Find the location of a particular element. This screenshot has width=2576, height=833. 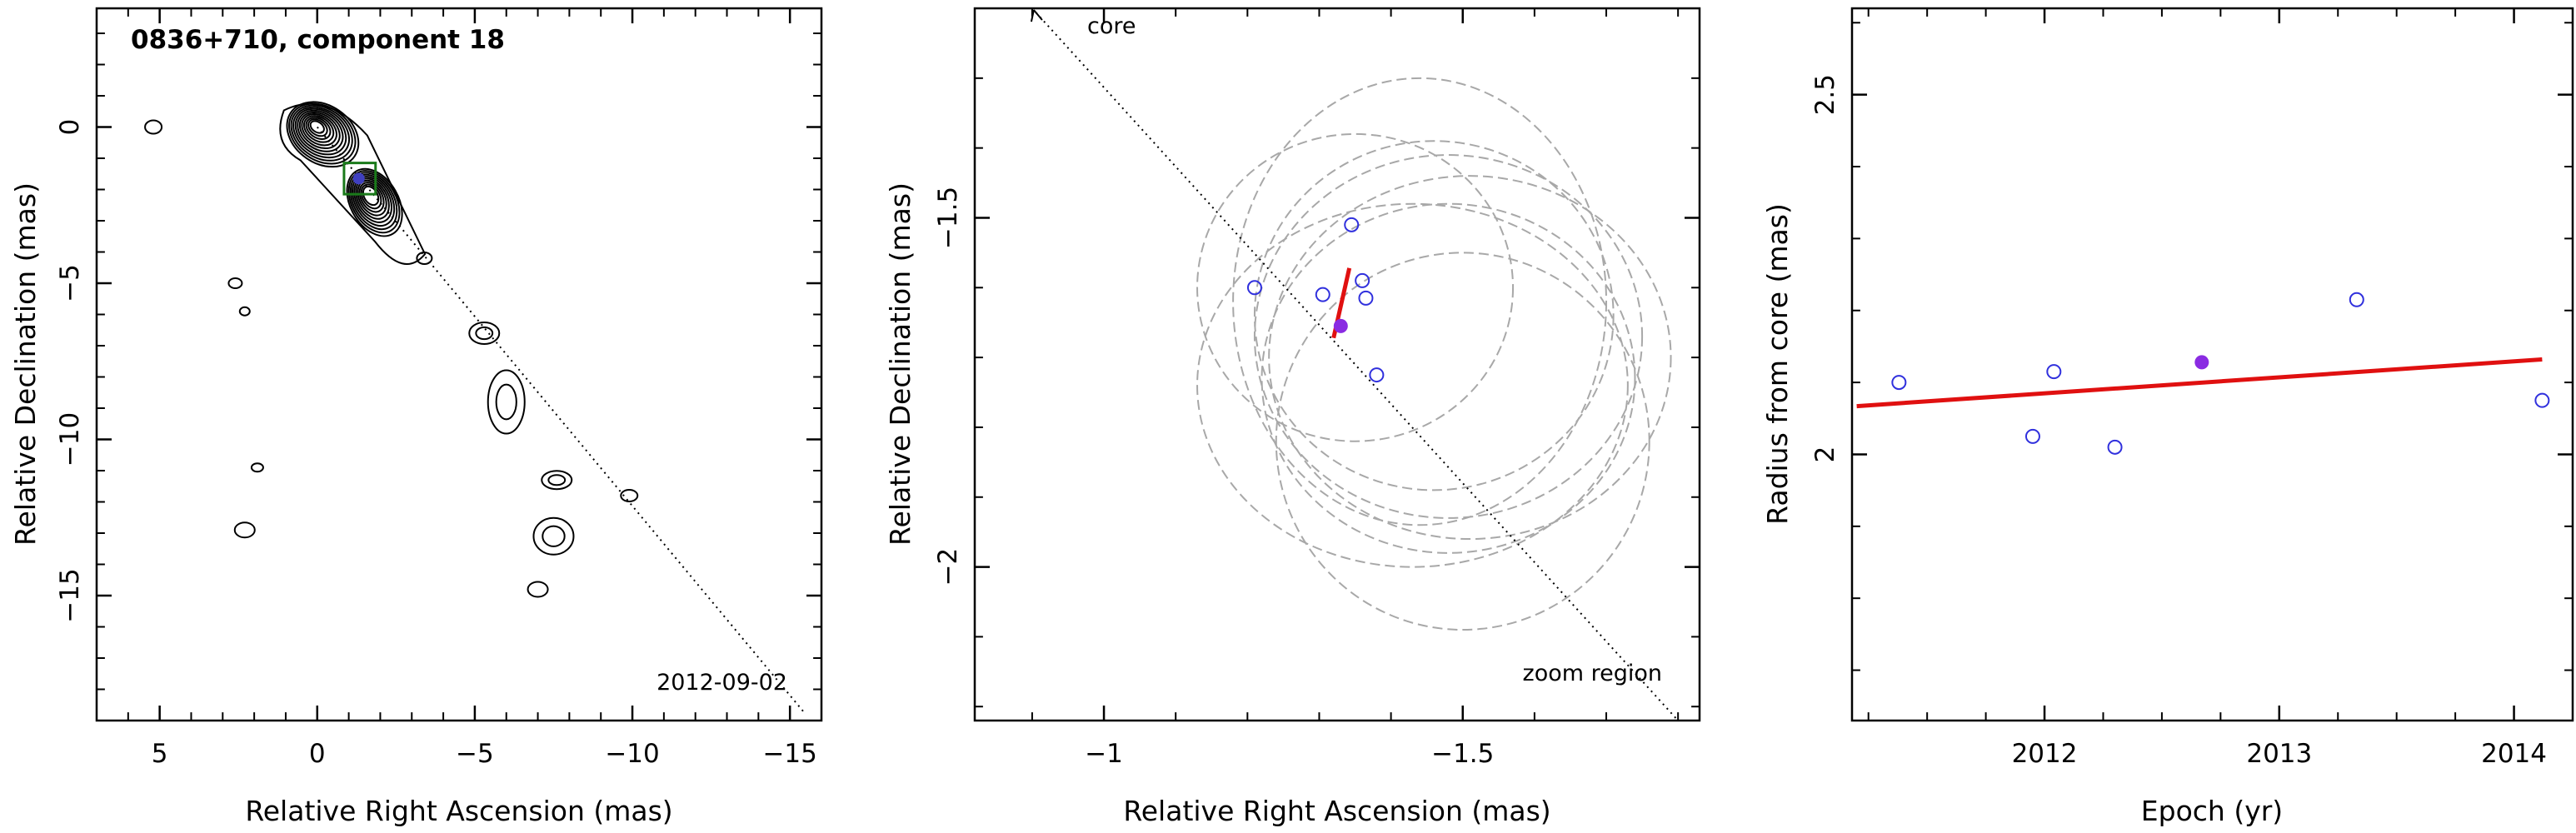

x-tick-label: −15 is located at coordinates (789, 754).